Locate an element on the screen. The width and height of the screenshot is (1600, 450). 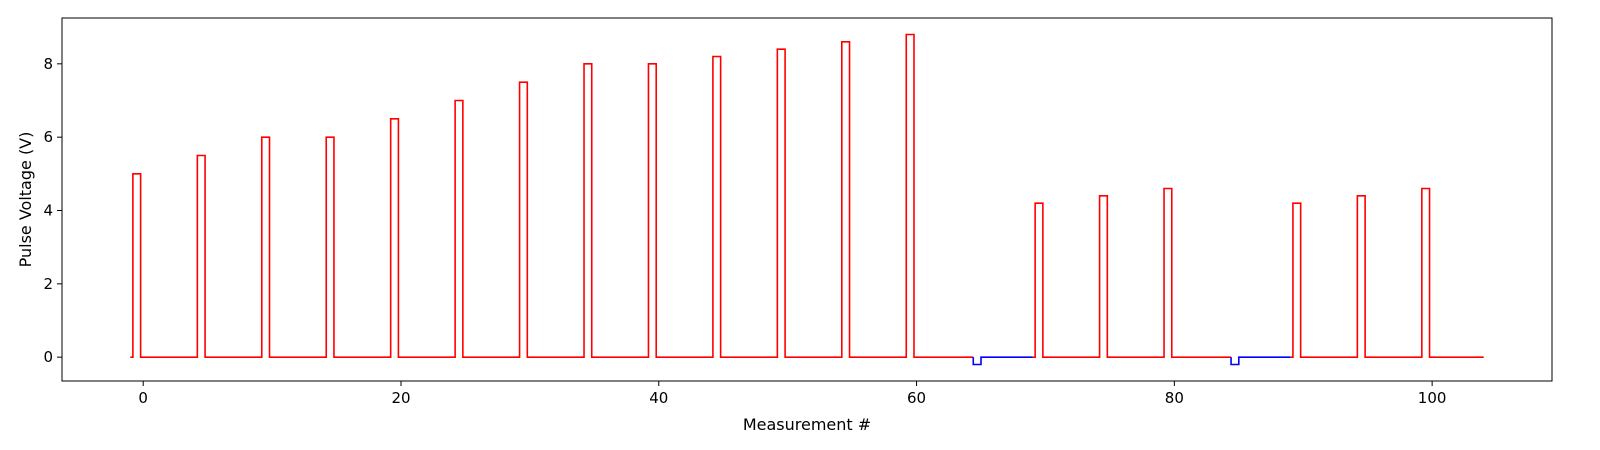
x-tick-label: 100 is located at coordinates (1432, 398).